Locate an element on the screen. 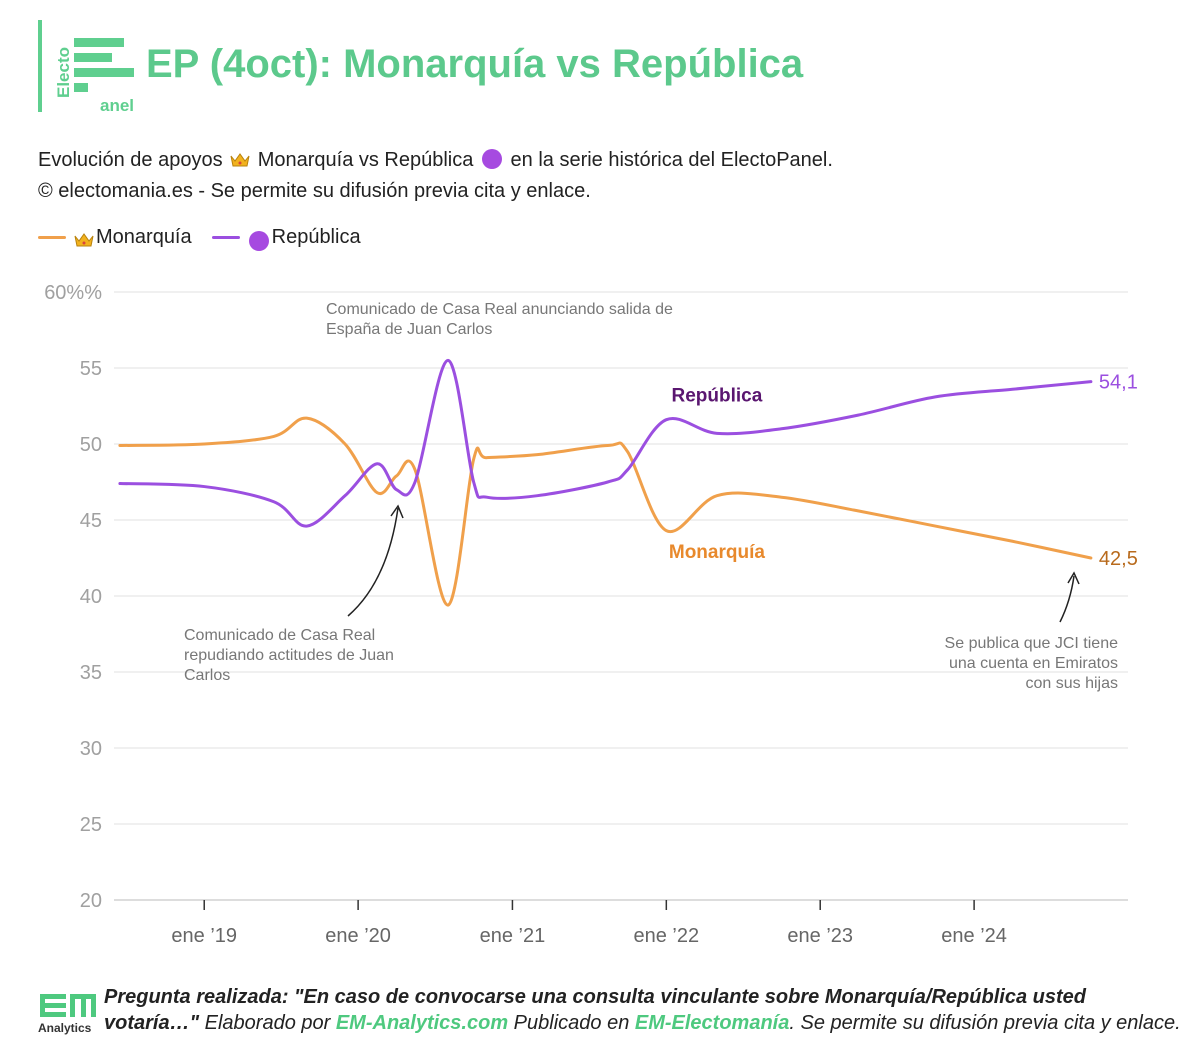  page-title: EP (4oct): Monarquía vs República is located at coordinates (475, 64).